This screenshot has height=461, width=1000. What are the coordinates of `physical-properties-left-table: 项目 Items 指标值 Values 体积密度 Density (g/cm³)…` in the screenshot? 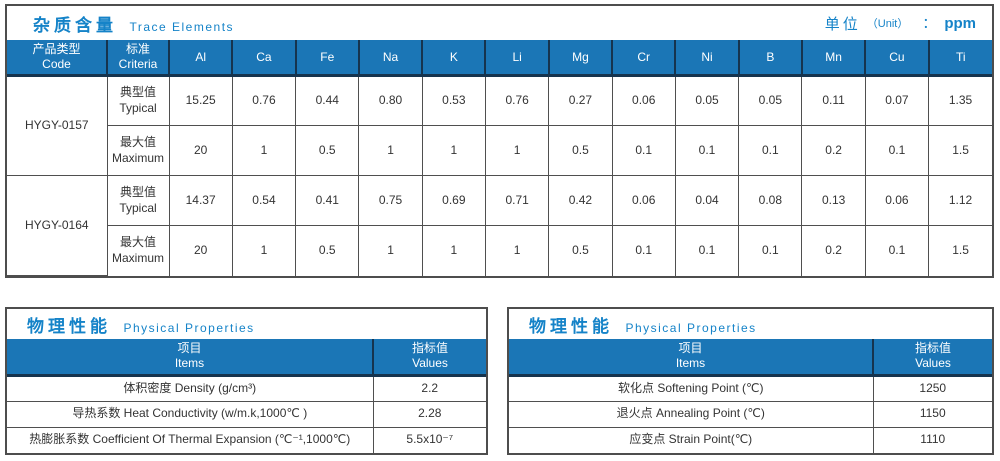 It's located at (246, 396).